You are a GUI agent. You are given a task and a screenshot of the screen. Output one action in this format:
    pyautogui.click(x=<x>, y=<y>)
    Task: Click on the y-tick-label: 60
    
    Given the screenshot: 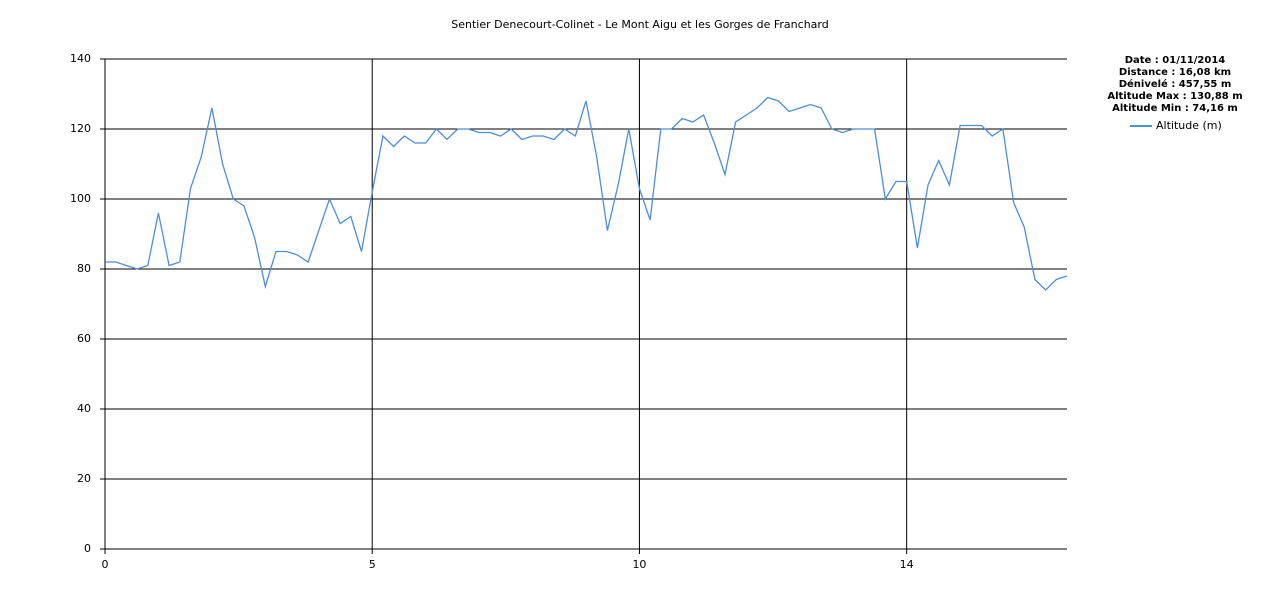 What is the action you would take?
    pyautogui.click(x=84, y=338)
    